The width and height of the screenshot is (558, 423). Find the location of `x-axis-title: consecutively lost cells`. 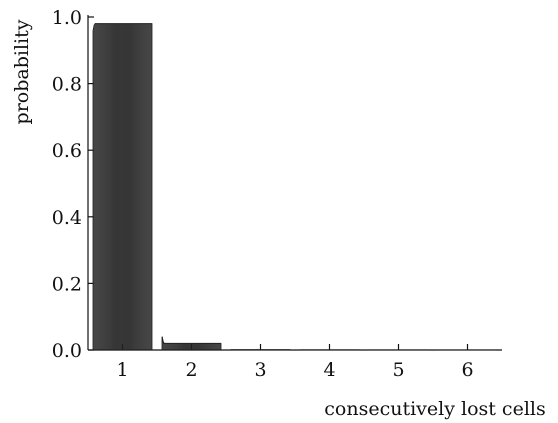

x-axis-title: consecutively lost cells is located at coordinates (434, 409).